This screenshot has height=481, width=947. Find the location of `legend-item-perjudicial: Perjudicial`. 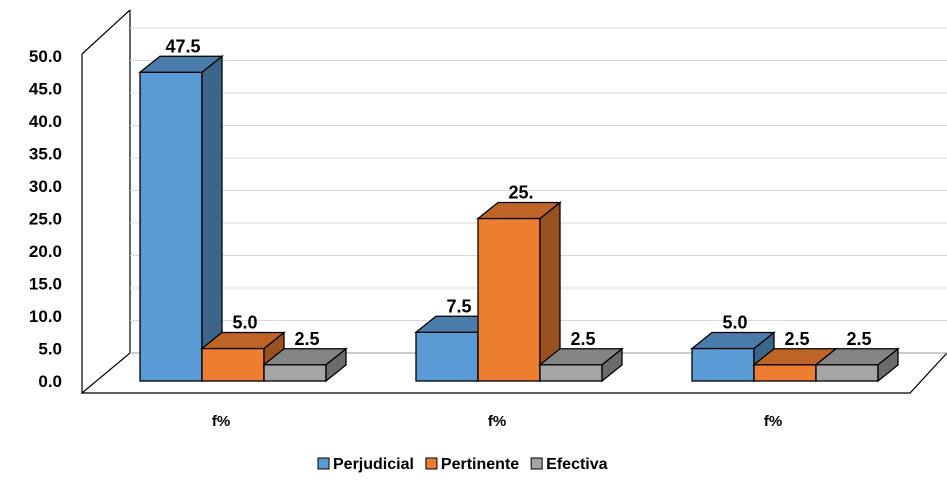

legend-item-perjudicial: Perjudicial is located at coordinates (366, 464).